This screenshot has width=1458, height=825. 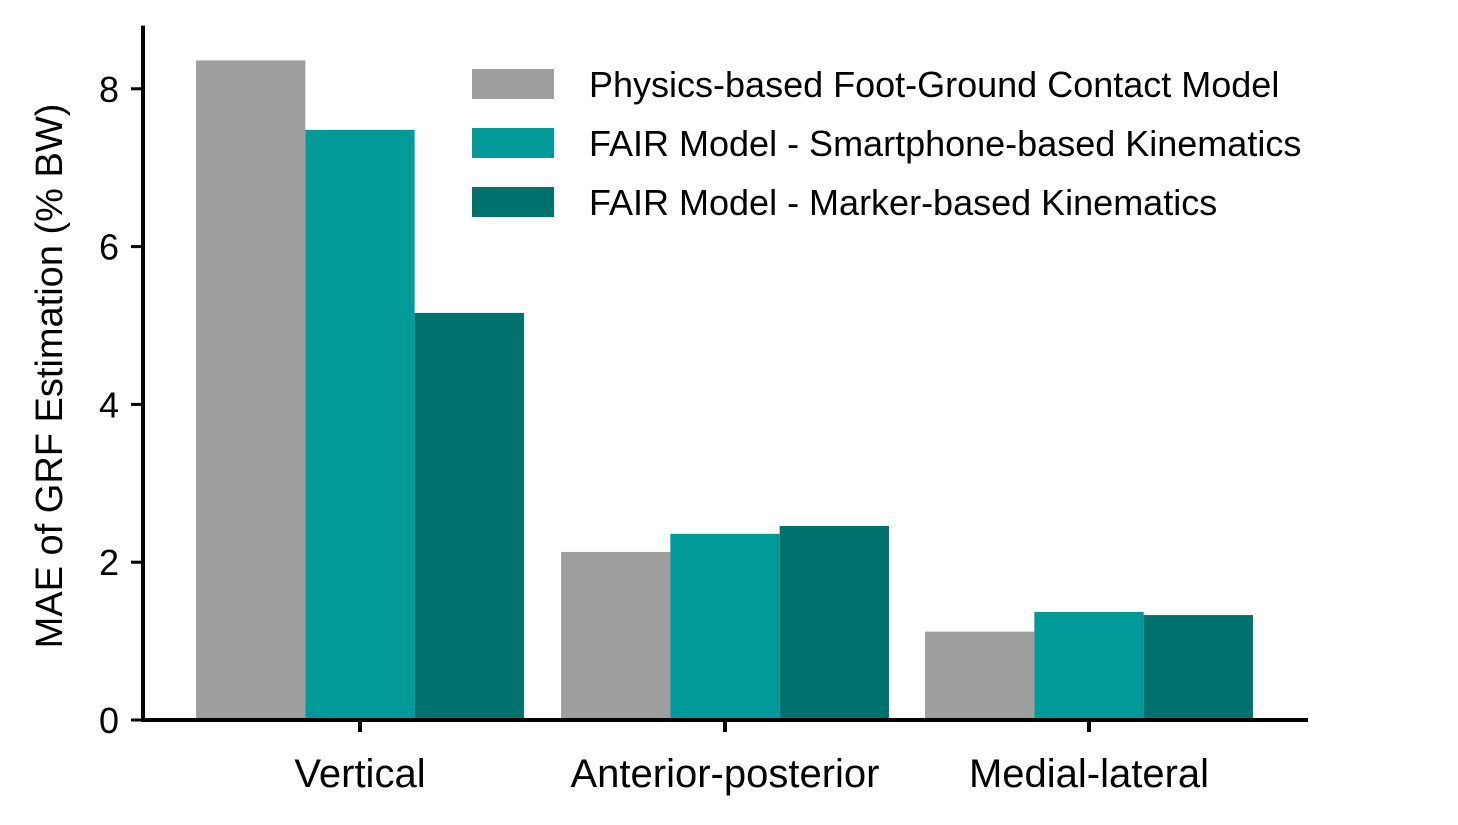 What do you see at coordinates (50, 376) in the screenshot?
I see `y-axis-label: MAE of GRF Estimation (% BW)` at bounding box center [50, 376].